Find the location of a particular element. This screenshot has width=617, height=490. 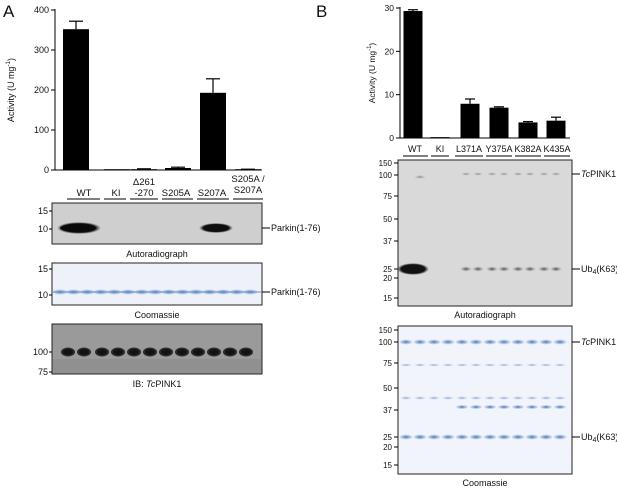

lane-header-a: WT KI Δ261 -270 S205A S207A S205A / S207A is located at coordinates (166, 187).